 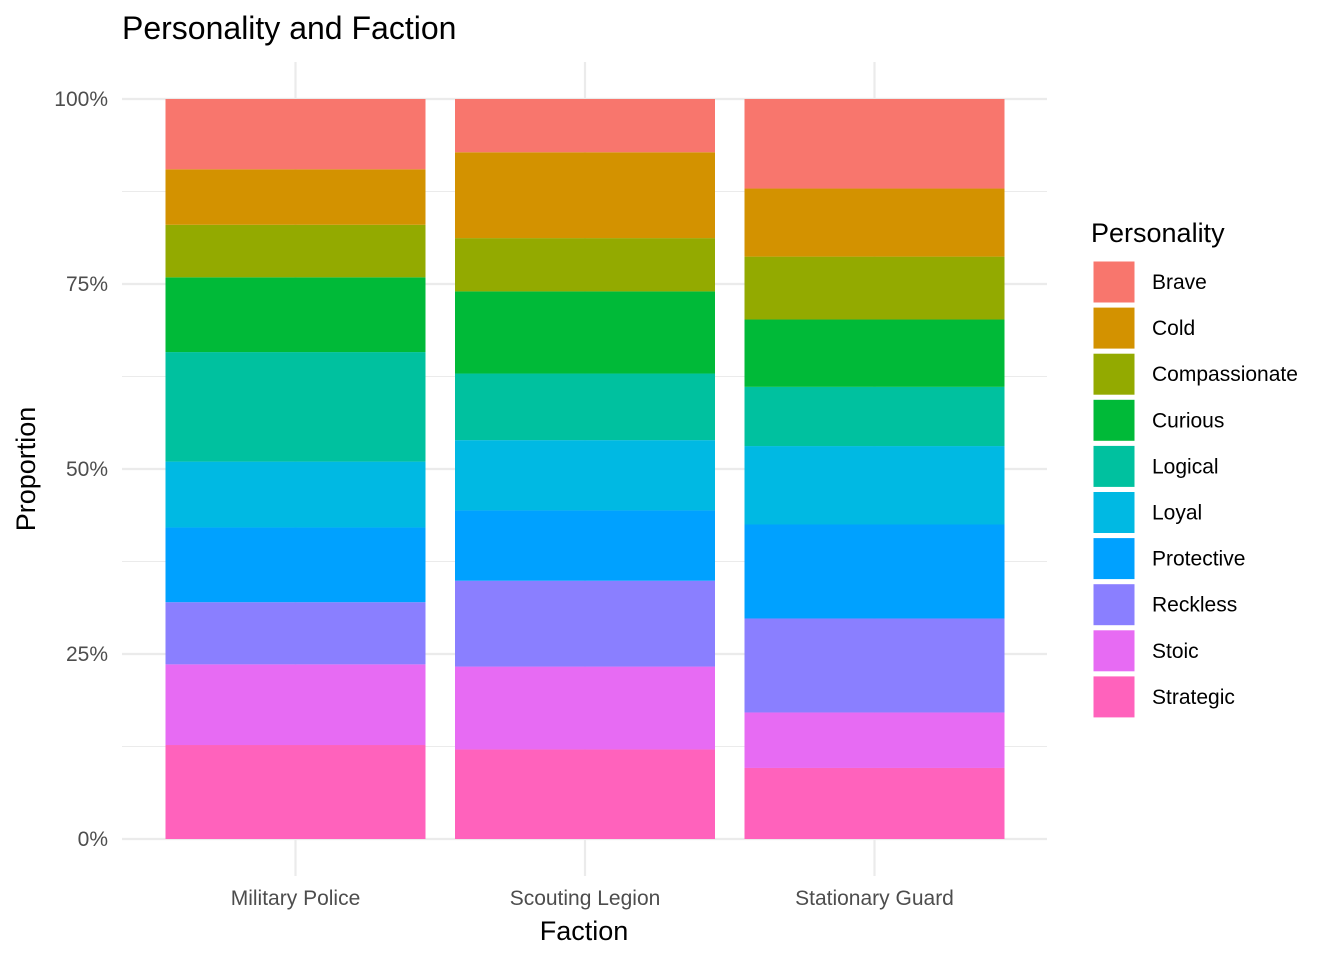 What do you see at coordinates (295, 494) in the screenshot?
I see `bar-segment-loyal-military-police` at bounding box center [295, 494].